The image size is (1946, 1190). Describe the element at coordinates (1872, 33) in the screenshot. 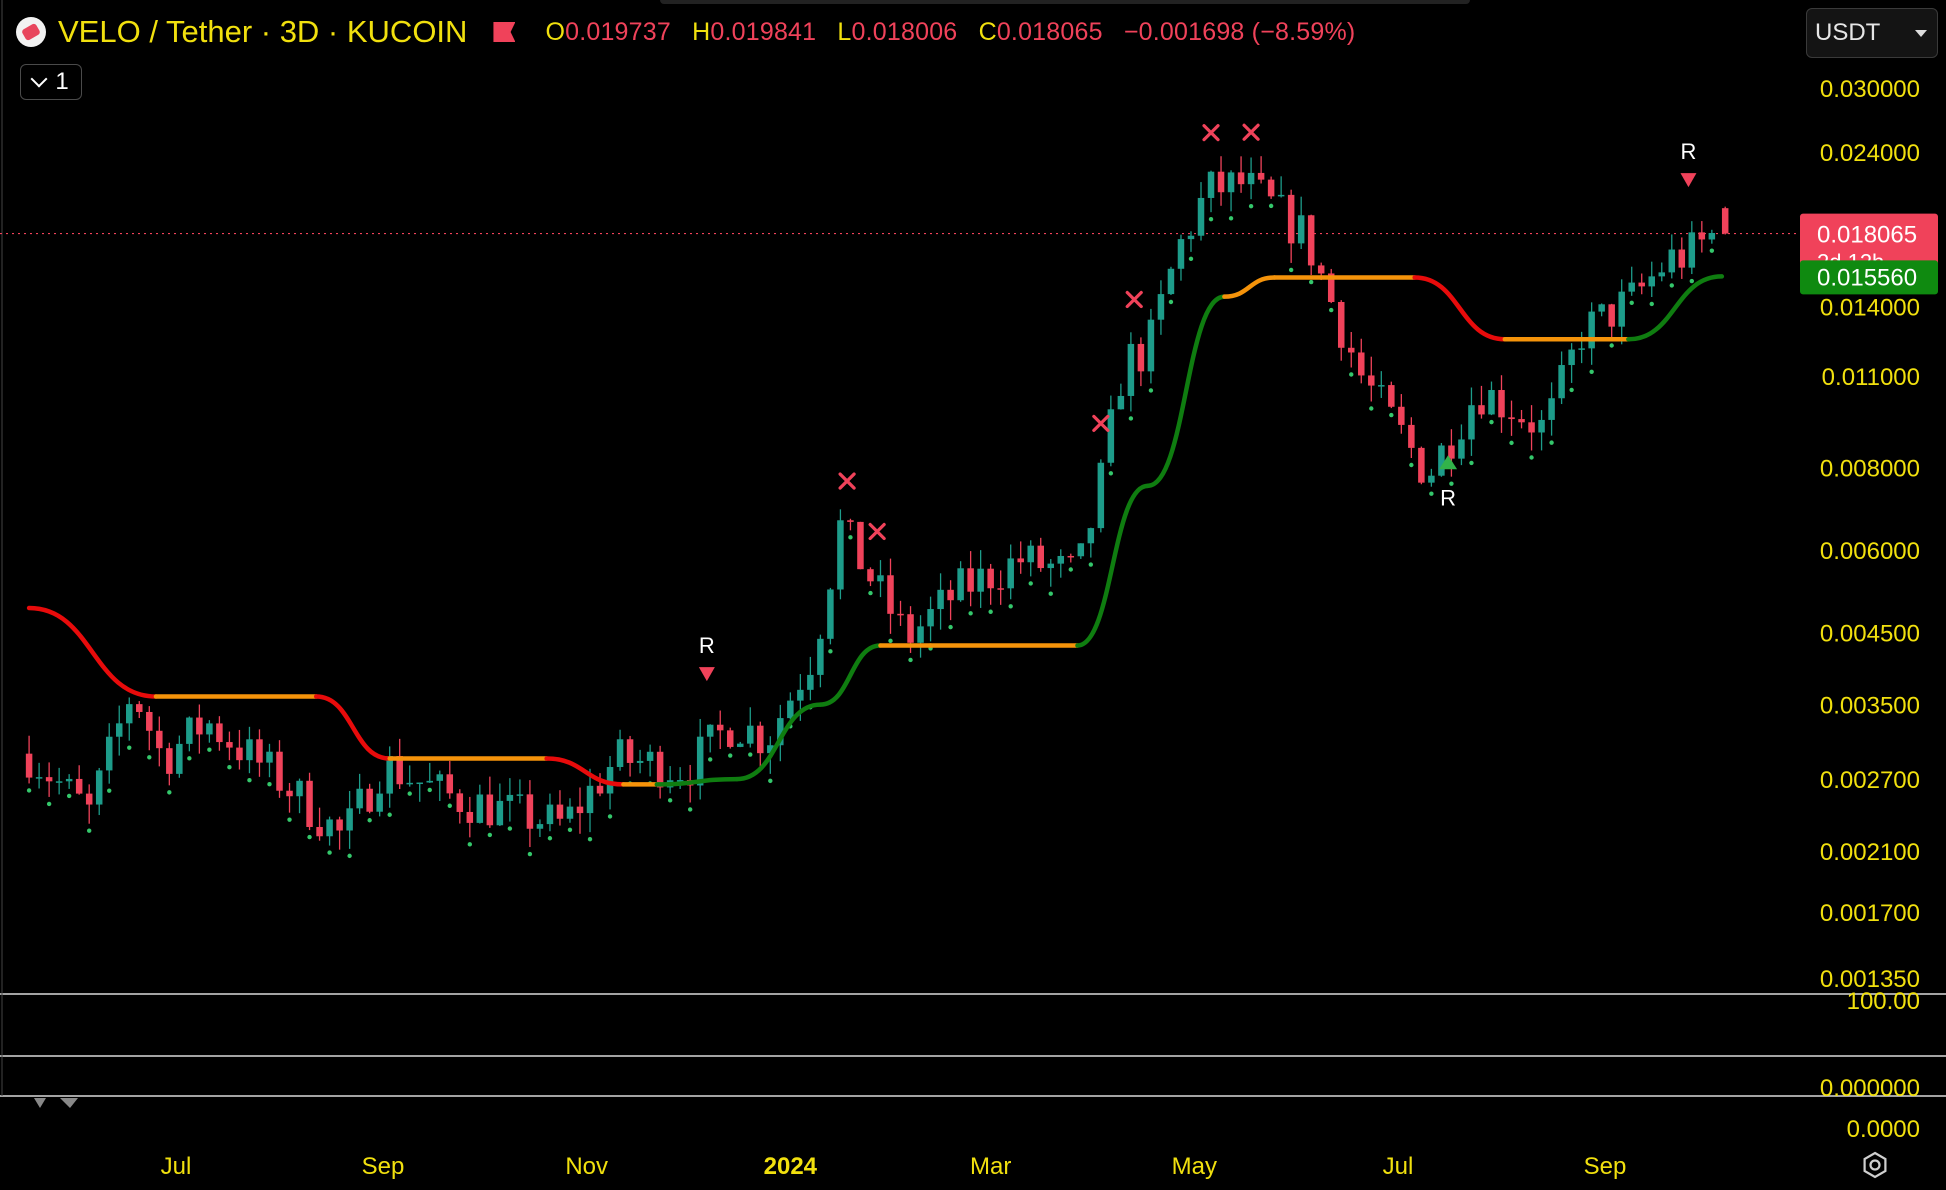

I see `currency-select: USDT` at that location.